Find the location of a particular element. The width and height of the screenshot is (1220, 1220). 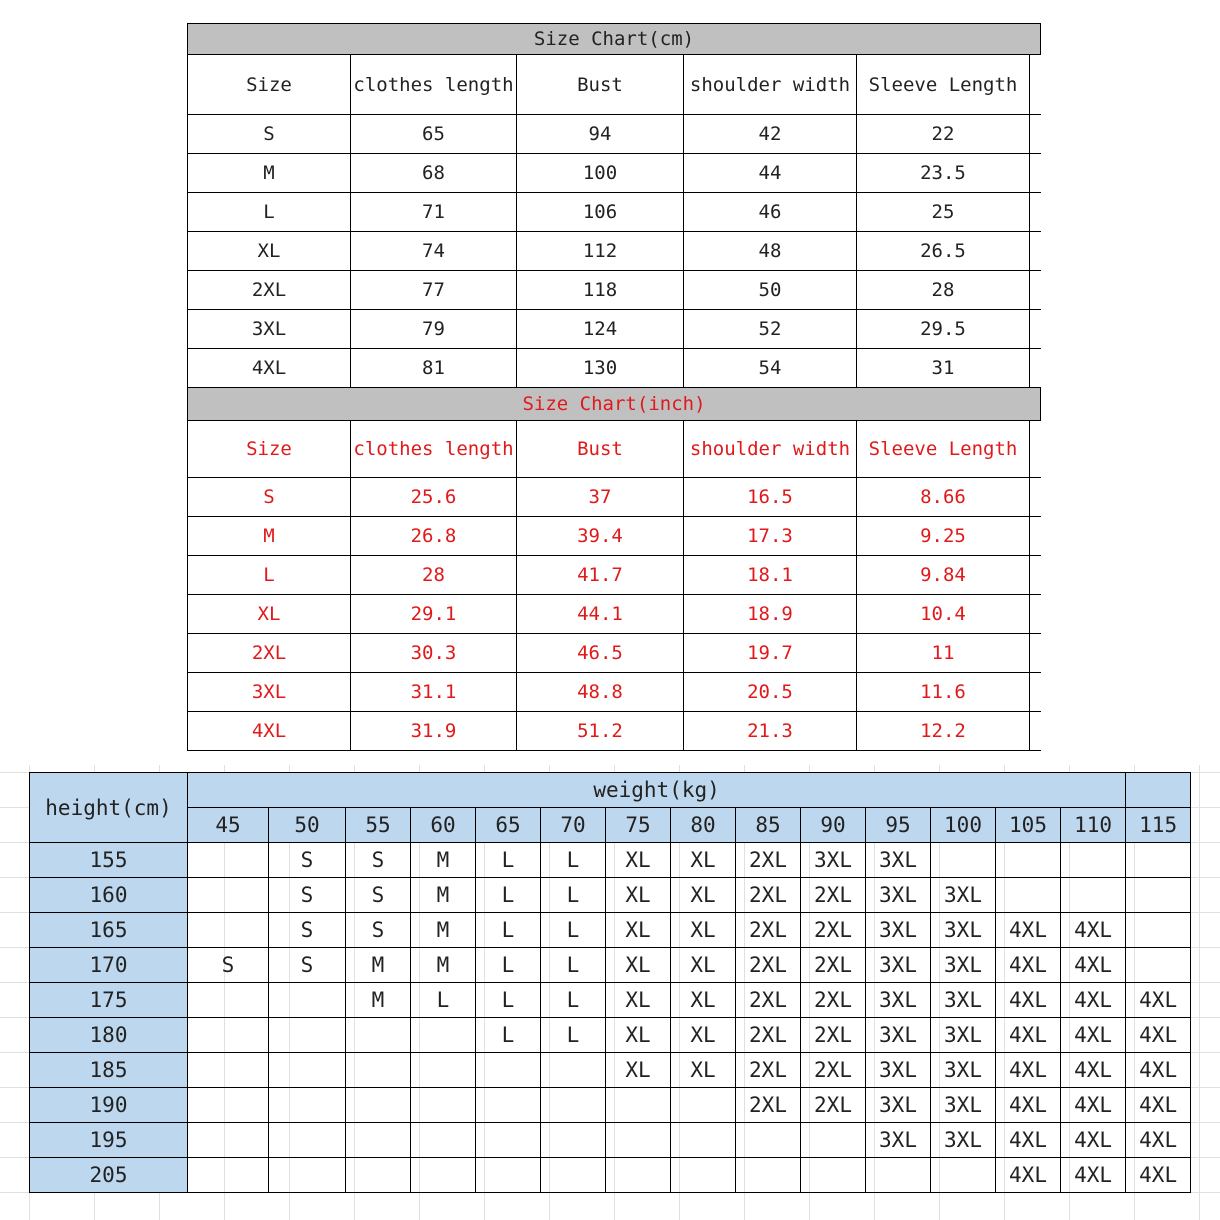

table-cell: 20.5 is located at coordinates (770, 692).